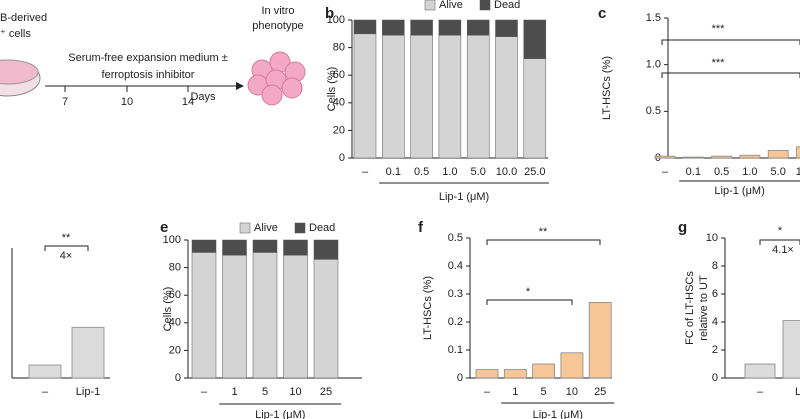 The width and height of the screenshot is (800, 419). Describe the element at coordinates (455, 350) in the screenshot. I see `y-tick-label: 0.1` at that location.